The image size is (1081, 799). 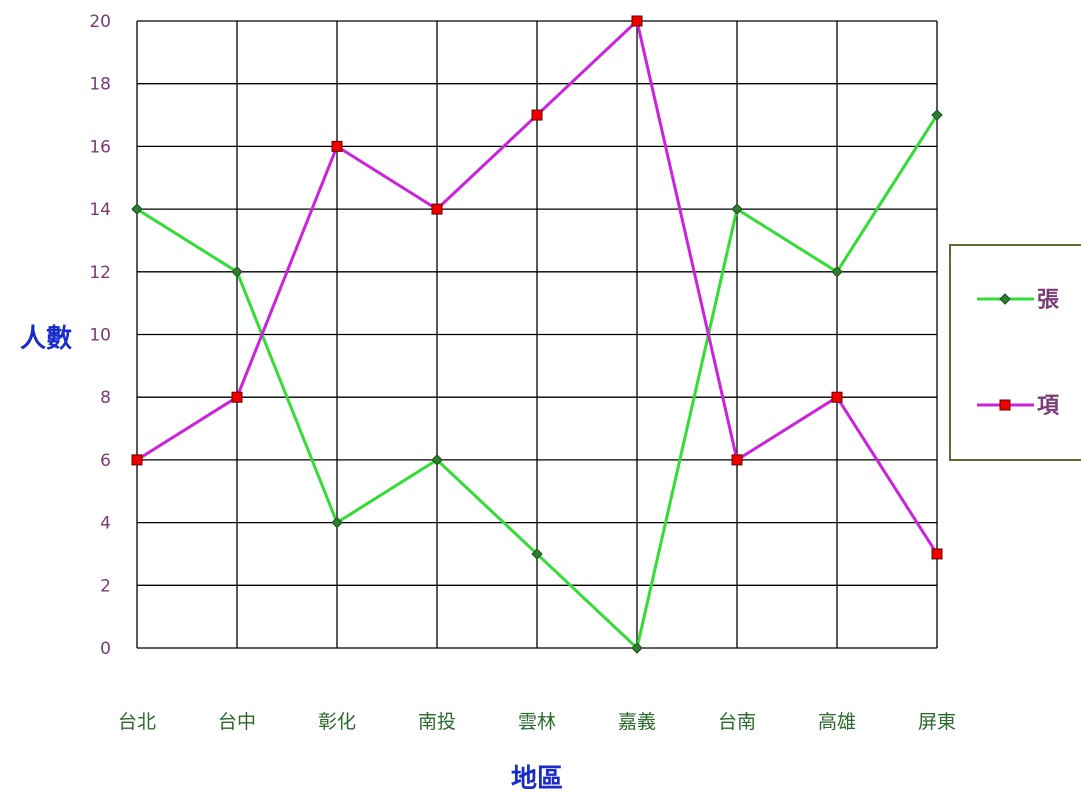 What do you see at coordinates (100, 273) in the screenshot?
I see `y-tick-label: 12` at bounding box center [100, 273].